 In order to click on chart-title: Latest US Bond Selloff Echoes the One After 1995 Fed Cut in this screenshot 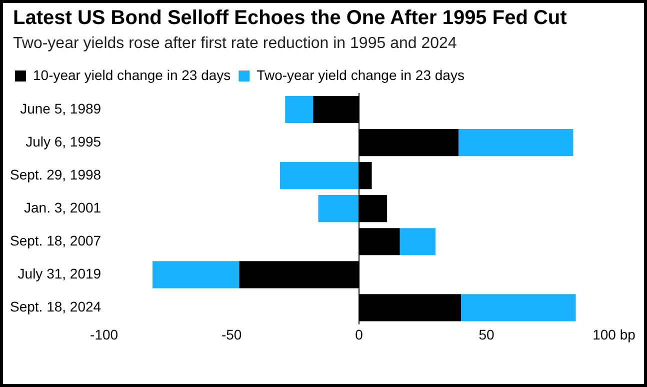, I will do `click(290, 18)`.